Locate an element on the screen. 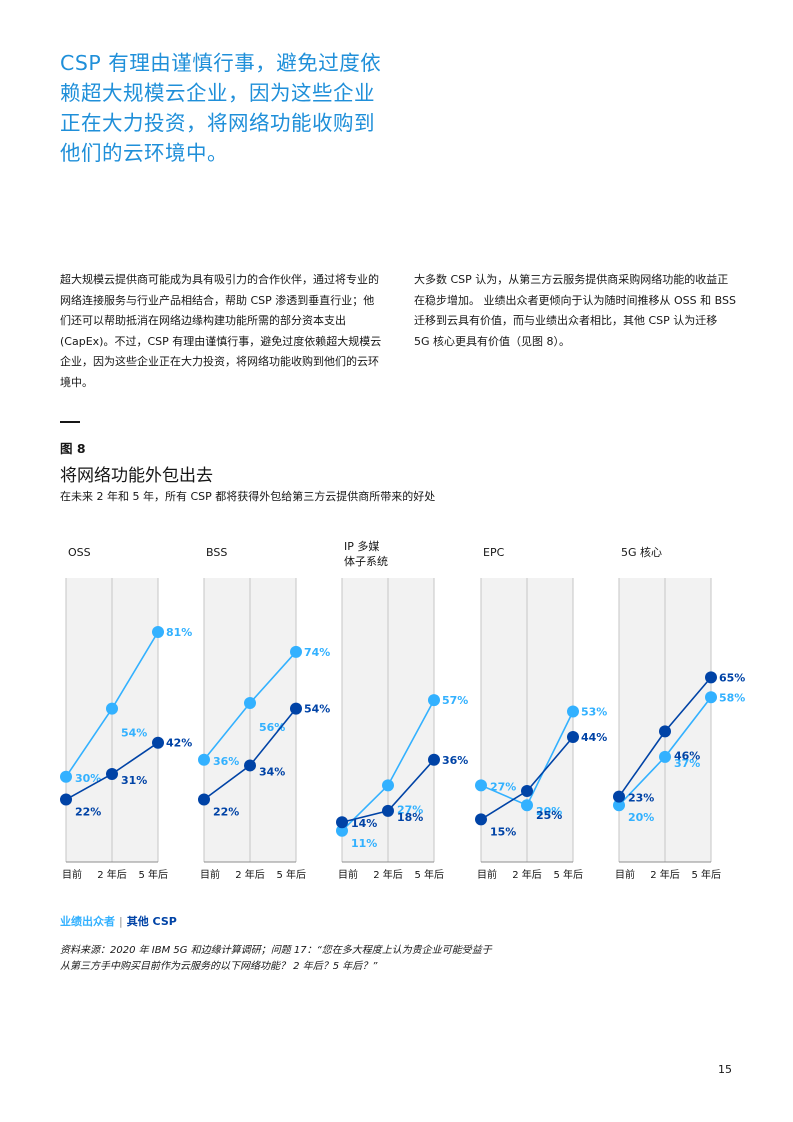  data-label: 11% is located at coordinates (364, 843).